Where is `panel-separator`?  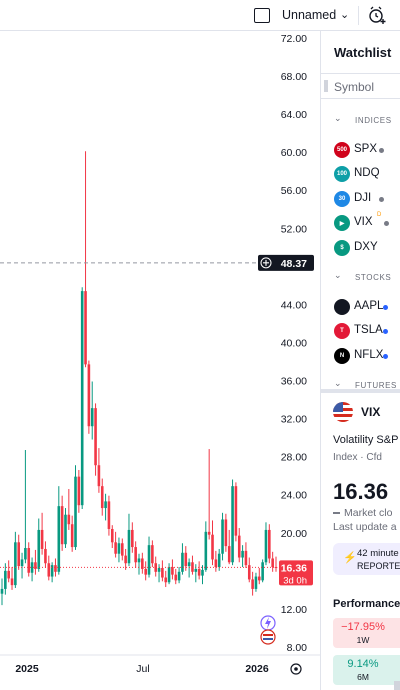
panel-separator is located at coordinates (320, 360).